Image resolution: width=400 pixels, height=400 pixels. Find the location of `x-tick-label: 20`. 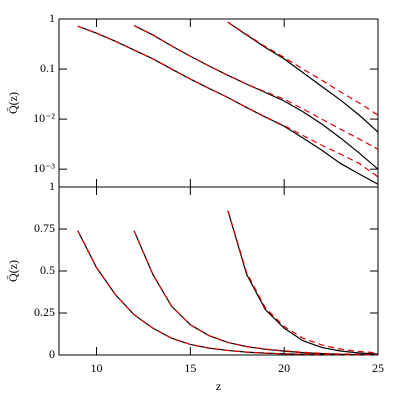

x-tick-label: 20 is located at coordinates (284, 368).